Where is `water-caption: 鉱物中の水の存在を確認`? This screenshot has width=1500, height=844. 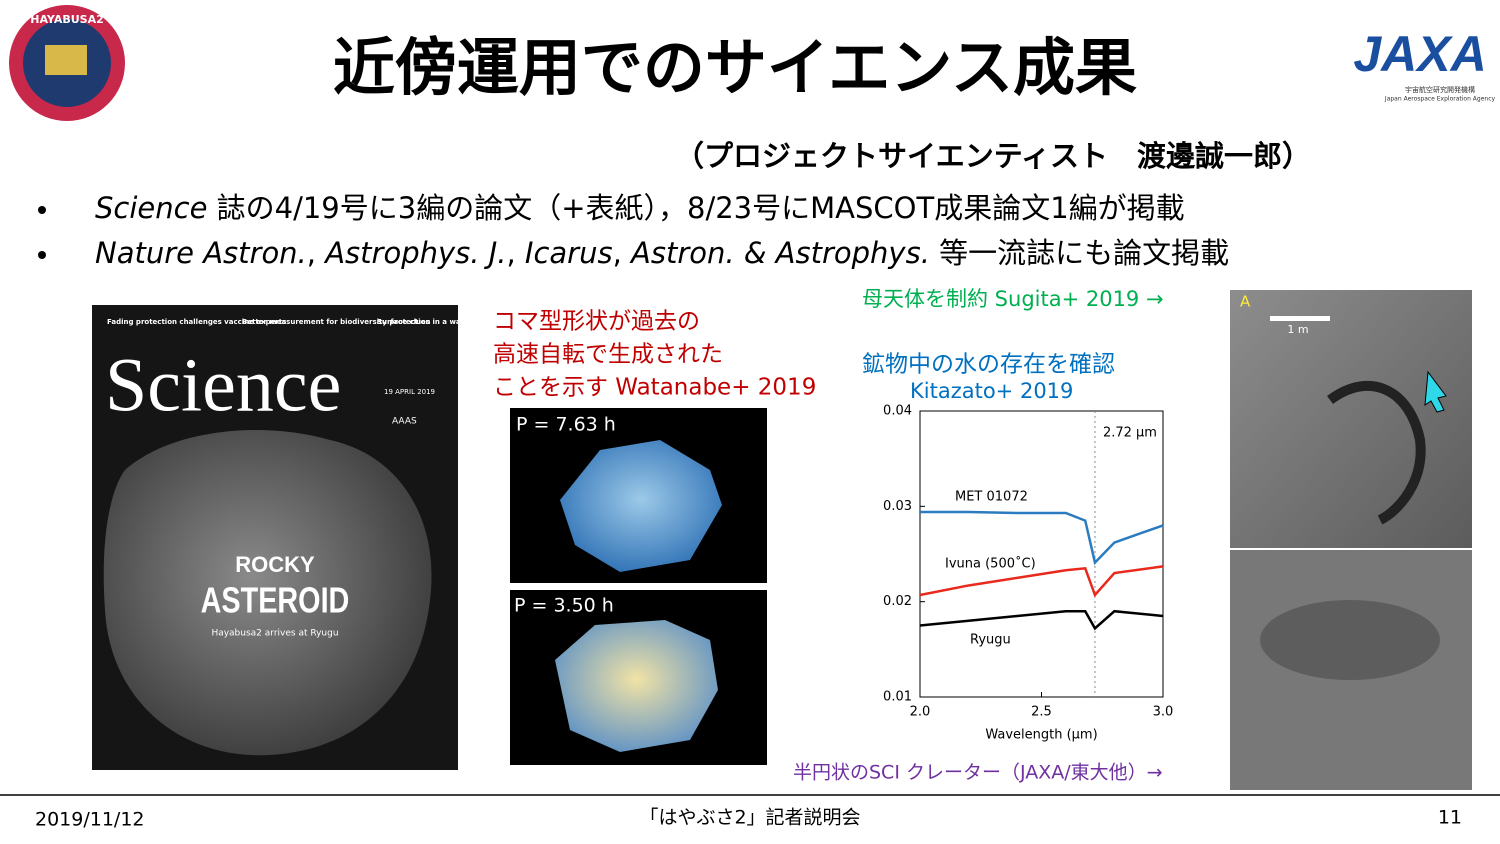 water-caption: 鉱物中の水の存在を確認 is located at coordinates (988, 365).